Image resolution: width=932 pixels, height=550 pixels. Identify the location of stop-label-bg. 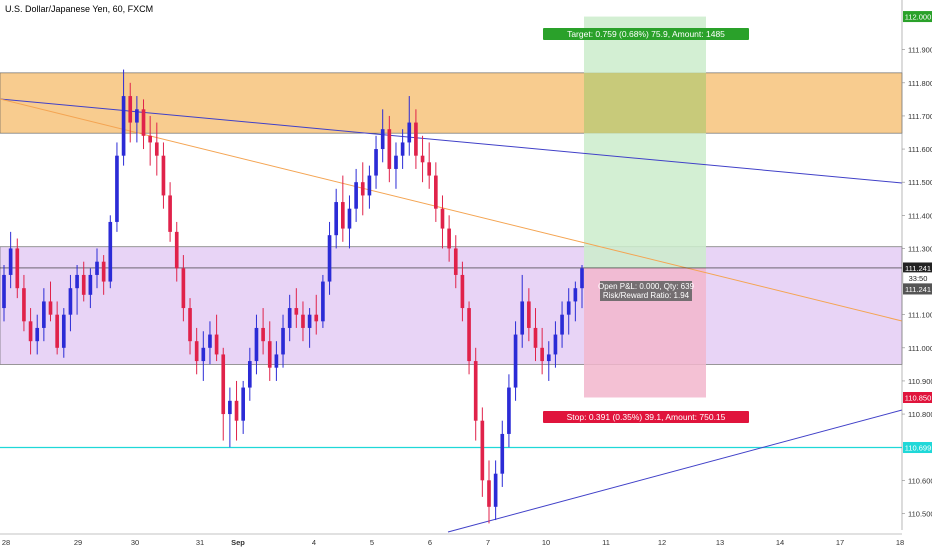
(646, 417).